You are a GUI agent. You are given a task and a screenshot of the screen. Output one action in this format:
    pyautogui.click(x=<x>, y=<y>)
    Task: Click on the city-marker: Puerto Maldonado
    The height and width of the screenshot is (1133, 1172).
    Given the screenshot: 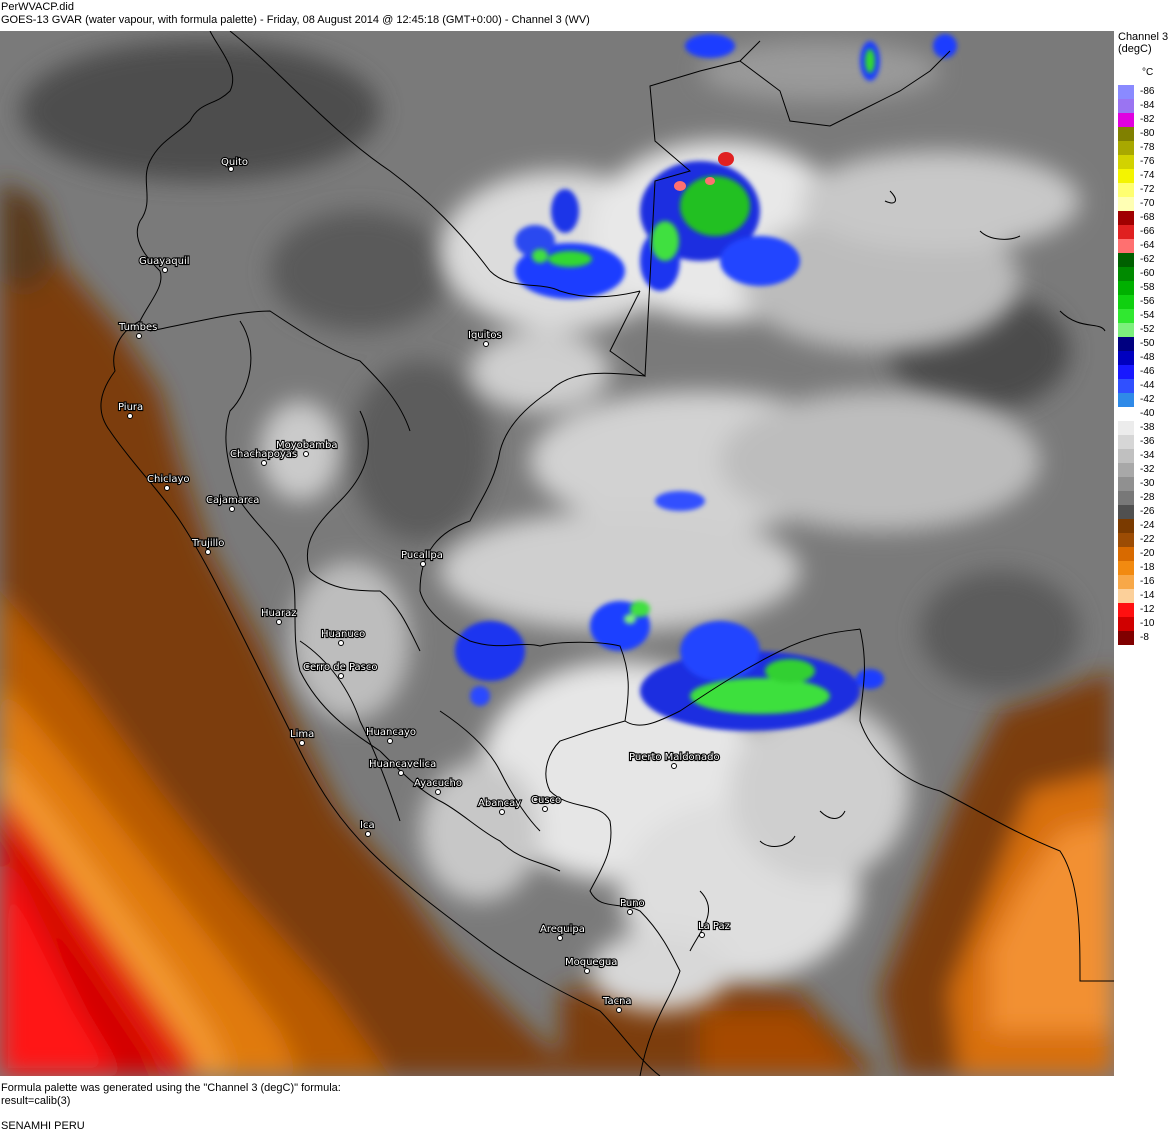 What is the action you would take?
    pyautogui.click(x=674, y=760)
    